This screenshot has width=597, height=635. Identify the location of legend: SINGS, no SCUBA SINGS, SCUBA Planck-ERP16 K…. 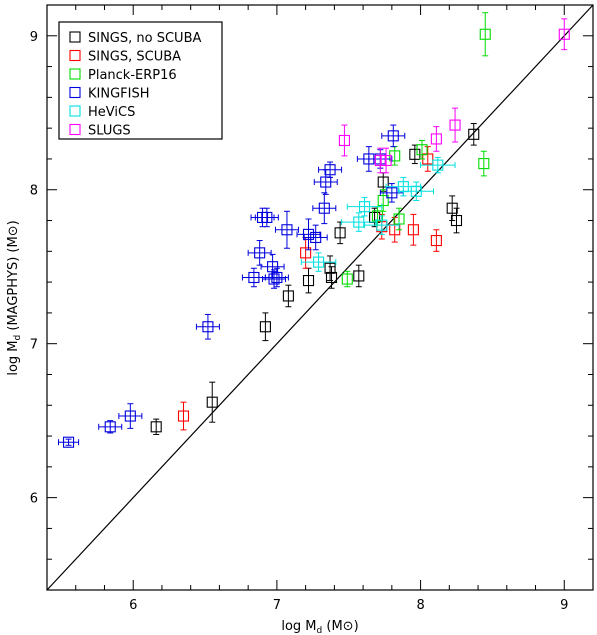
(140, 80).